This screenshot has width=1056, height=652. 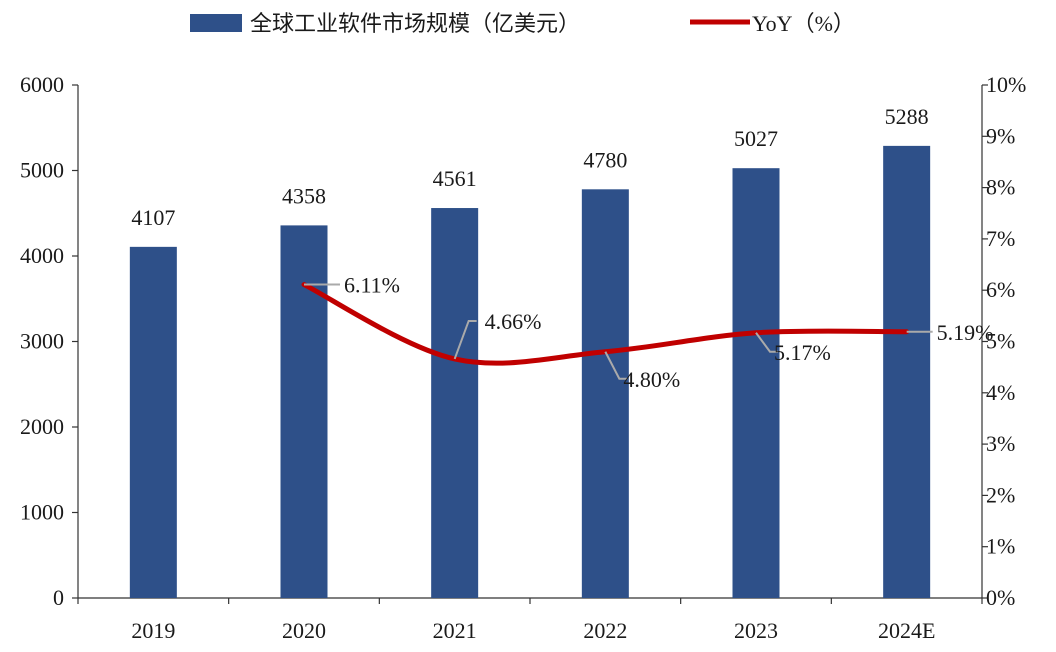 I want to click on bar-value-label: 5027, so click(x=756, y=138).